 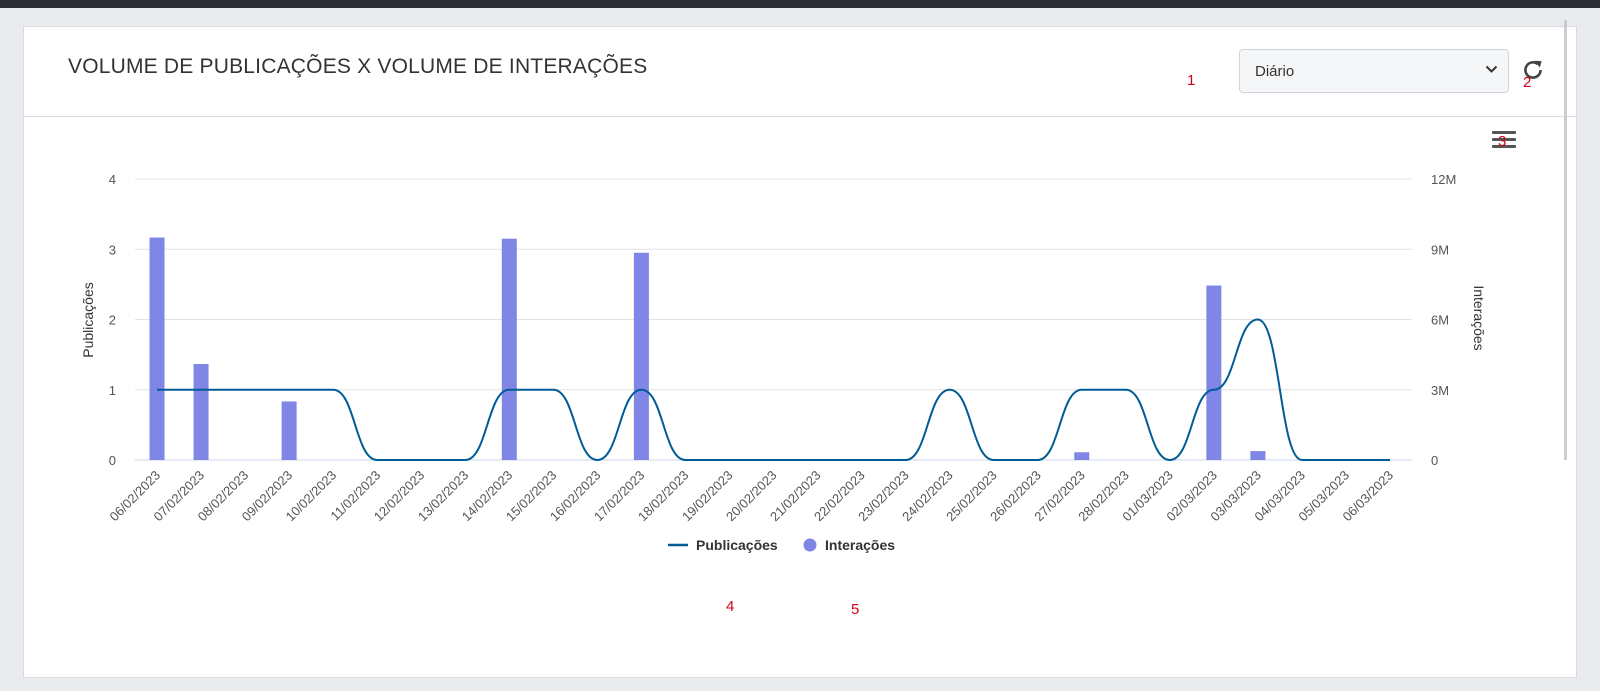 I want to click on y-right-tick-label: 9M, so click(x=1440, y=249).